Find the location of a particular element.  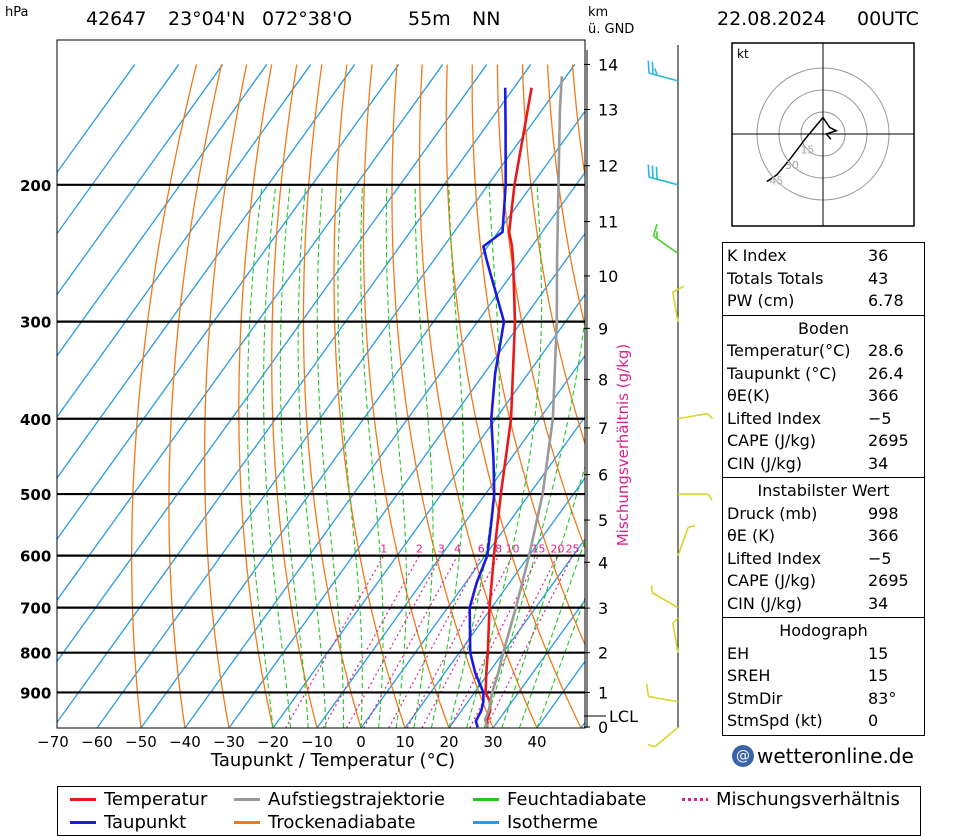

boden-title: Boden is located at coordinates (823, 329).